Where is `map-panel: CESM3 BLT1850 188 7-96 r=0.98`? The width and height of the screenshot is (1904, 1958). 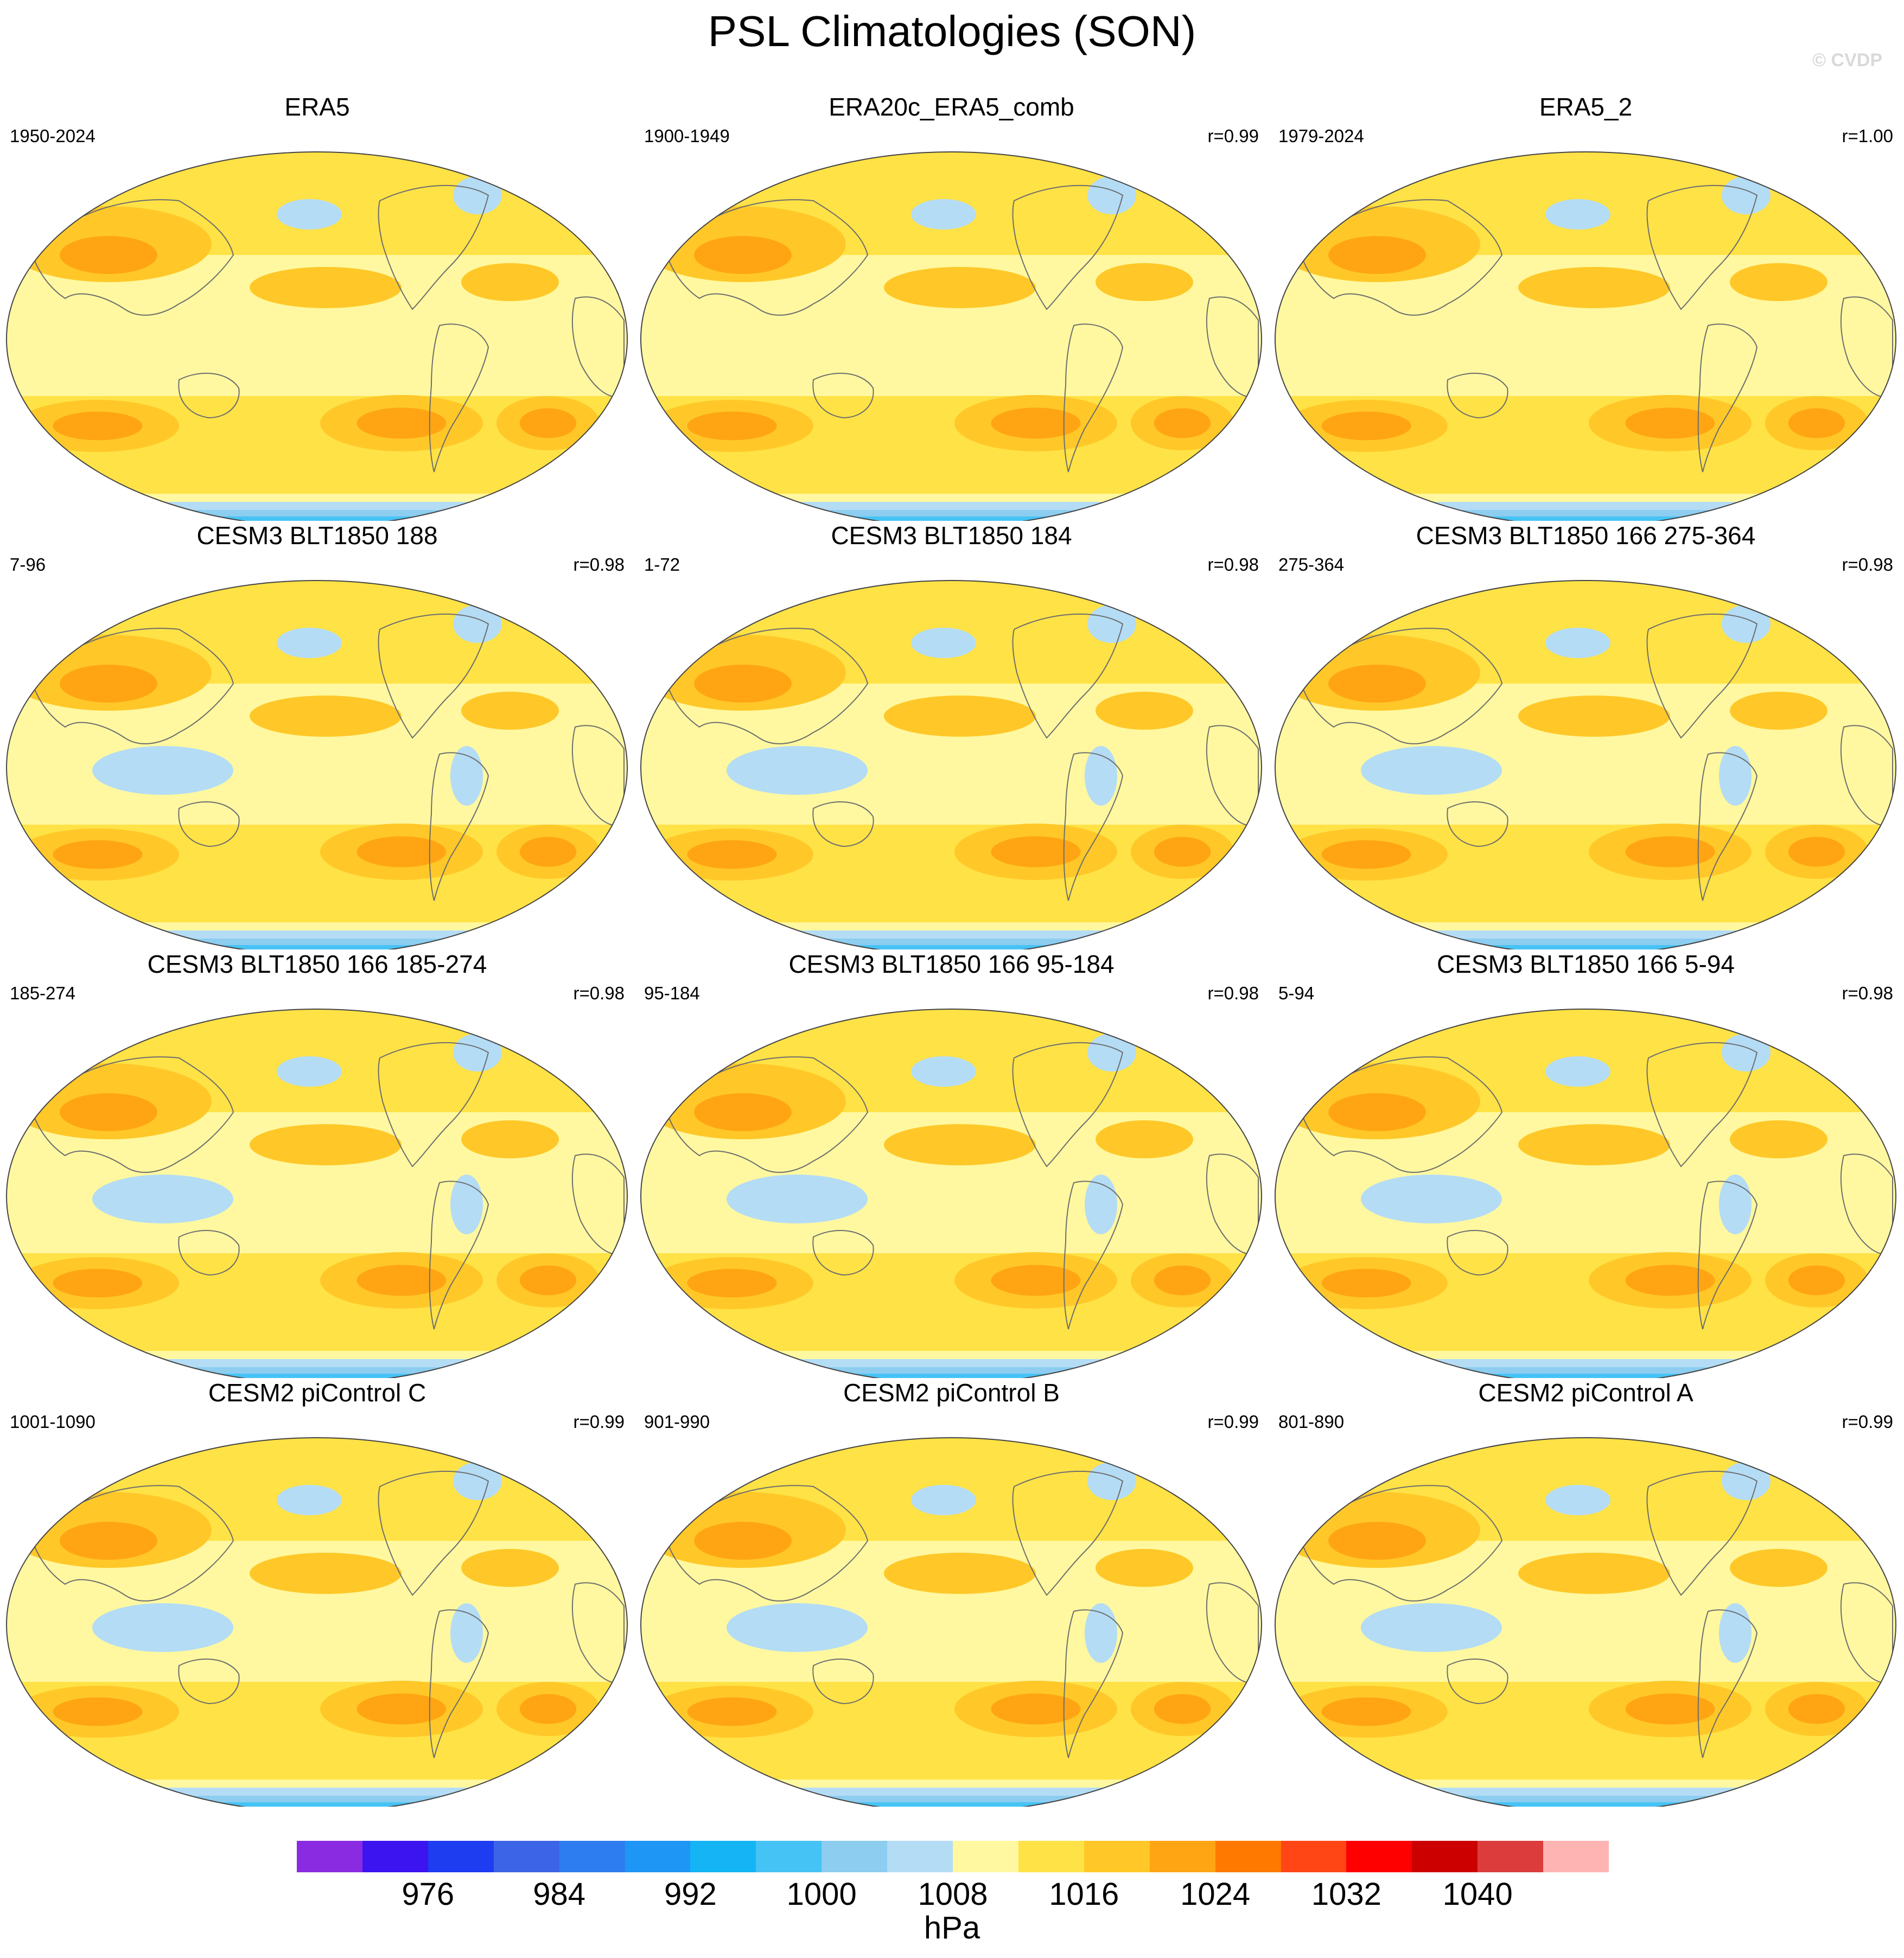
map-panel: CESM3 BLT1850 188 7-96 r=0.98 is located at coordinates (317, 735).